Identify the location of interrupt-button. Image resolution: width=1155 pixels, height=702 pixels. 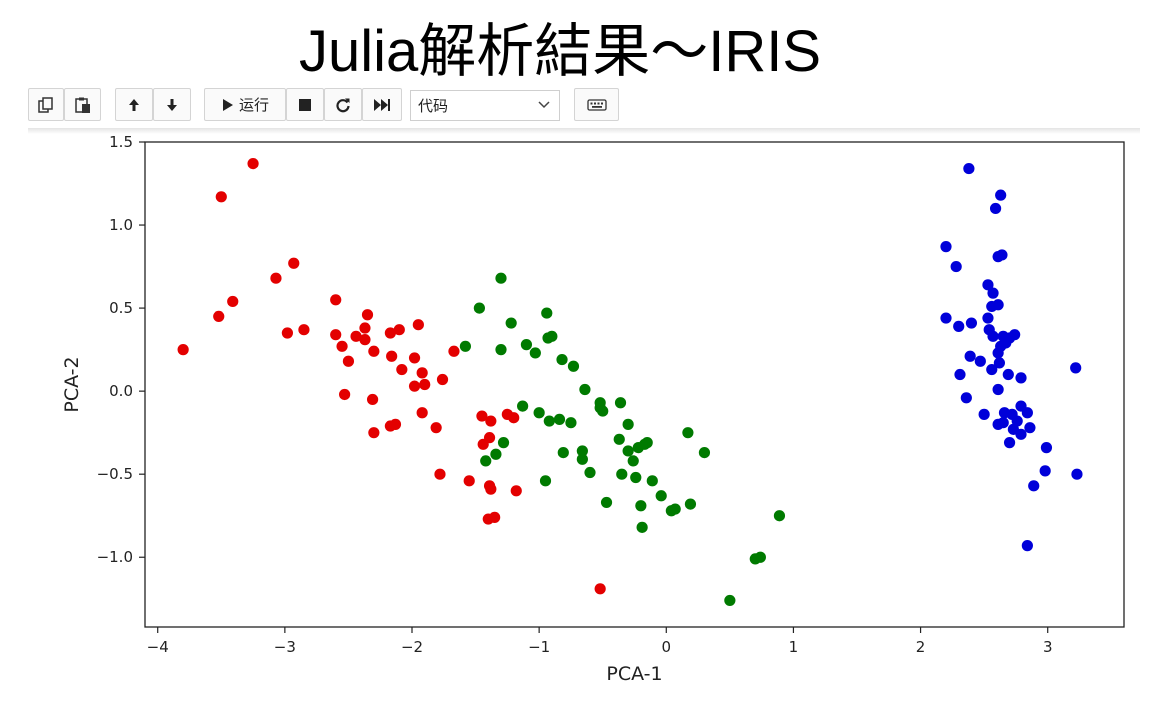
(305, 104).